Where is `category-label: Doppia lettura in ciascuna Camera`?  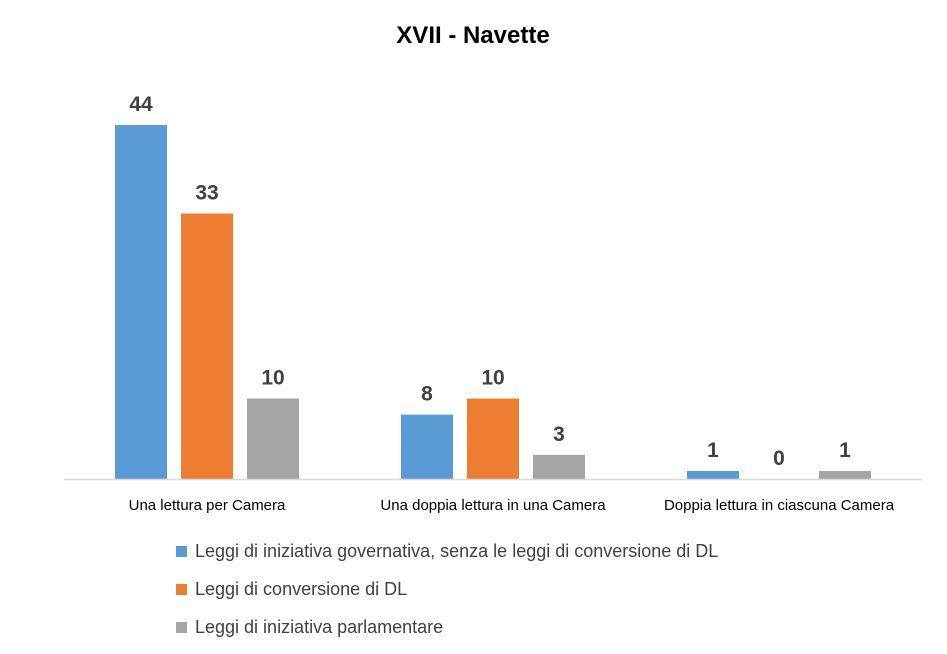 category-label: Doppia lettura in ciascuna Camera is located at coordinates (779, 505).